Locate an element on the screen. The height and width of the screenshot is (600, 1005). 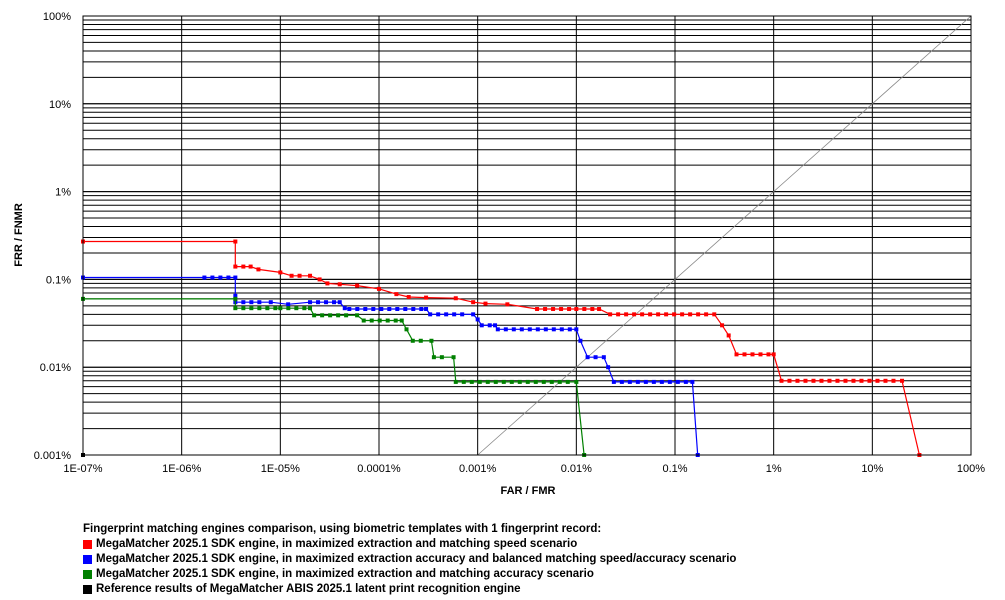
x-tick-label: 0.001% is located at coordinates (478, 469).